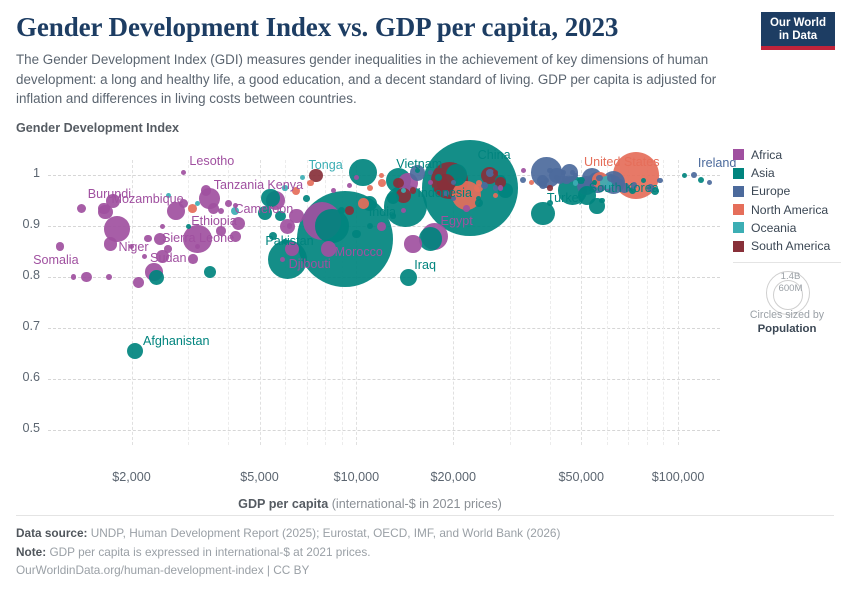  Describe the element at coordinates (790, 246) in the screenshot. I see `legend-item-south-america: South America` at that location.